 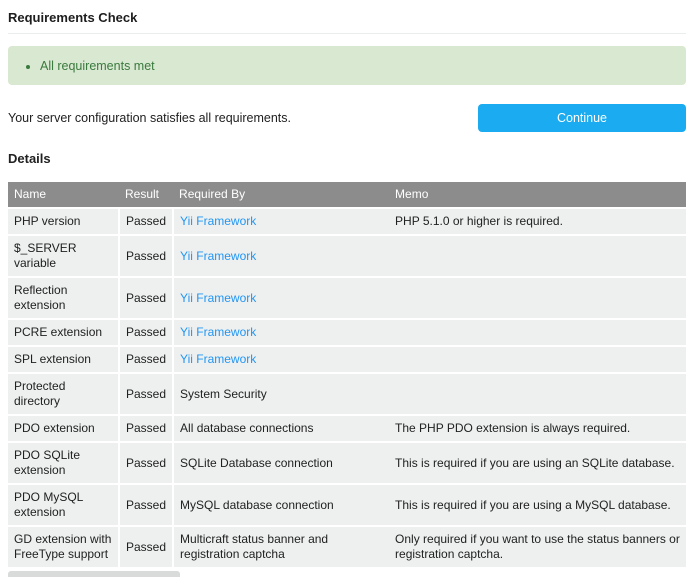 I want to click on success-alert: All requirements met, so click(x=347, y=65).